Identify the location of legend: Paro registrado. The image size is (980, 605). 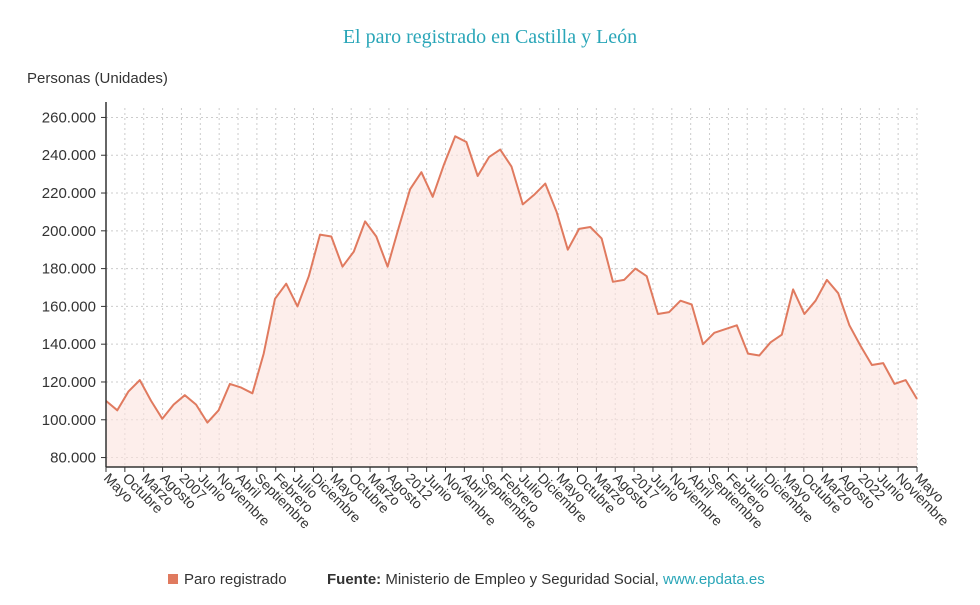
(227, 579).